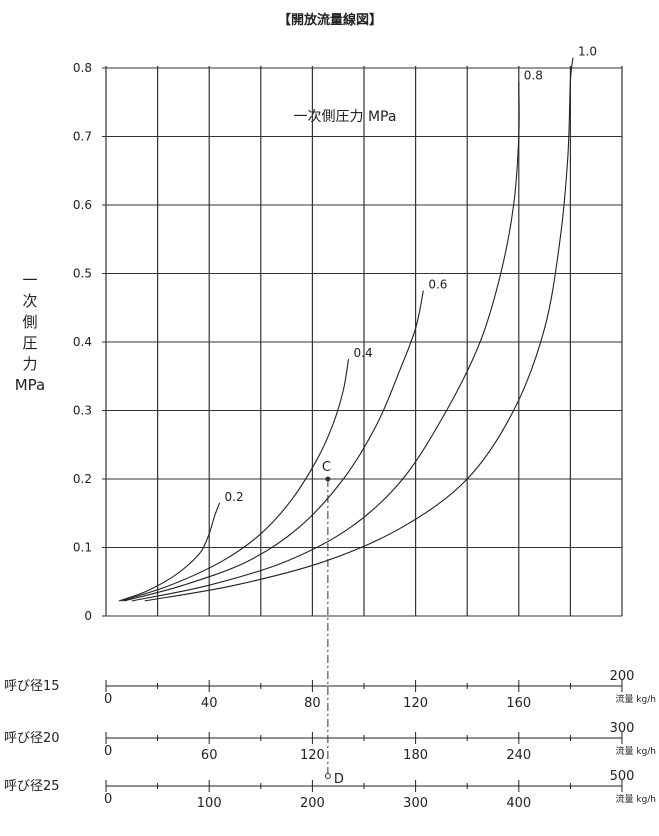 The image size is (659, 836). I want to click on point-d-label: D, so click(339, 779).